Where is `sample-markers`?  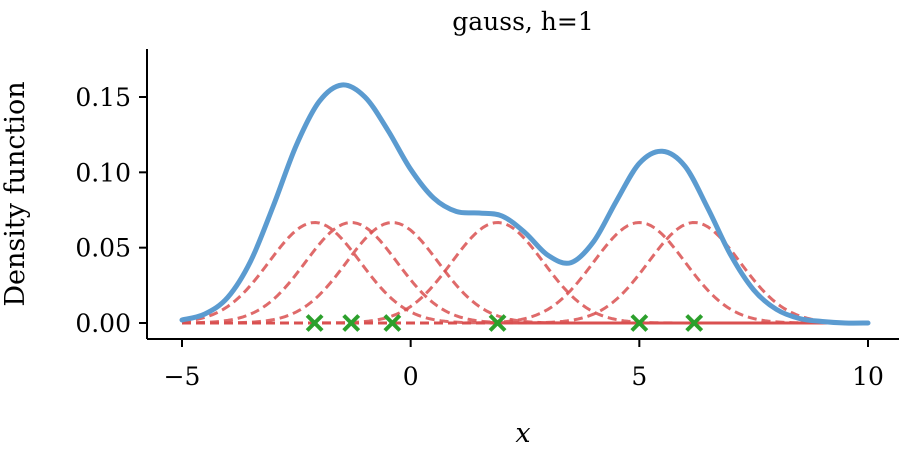
sample-markers is located at coordinates (504, 323).